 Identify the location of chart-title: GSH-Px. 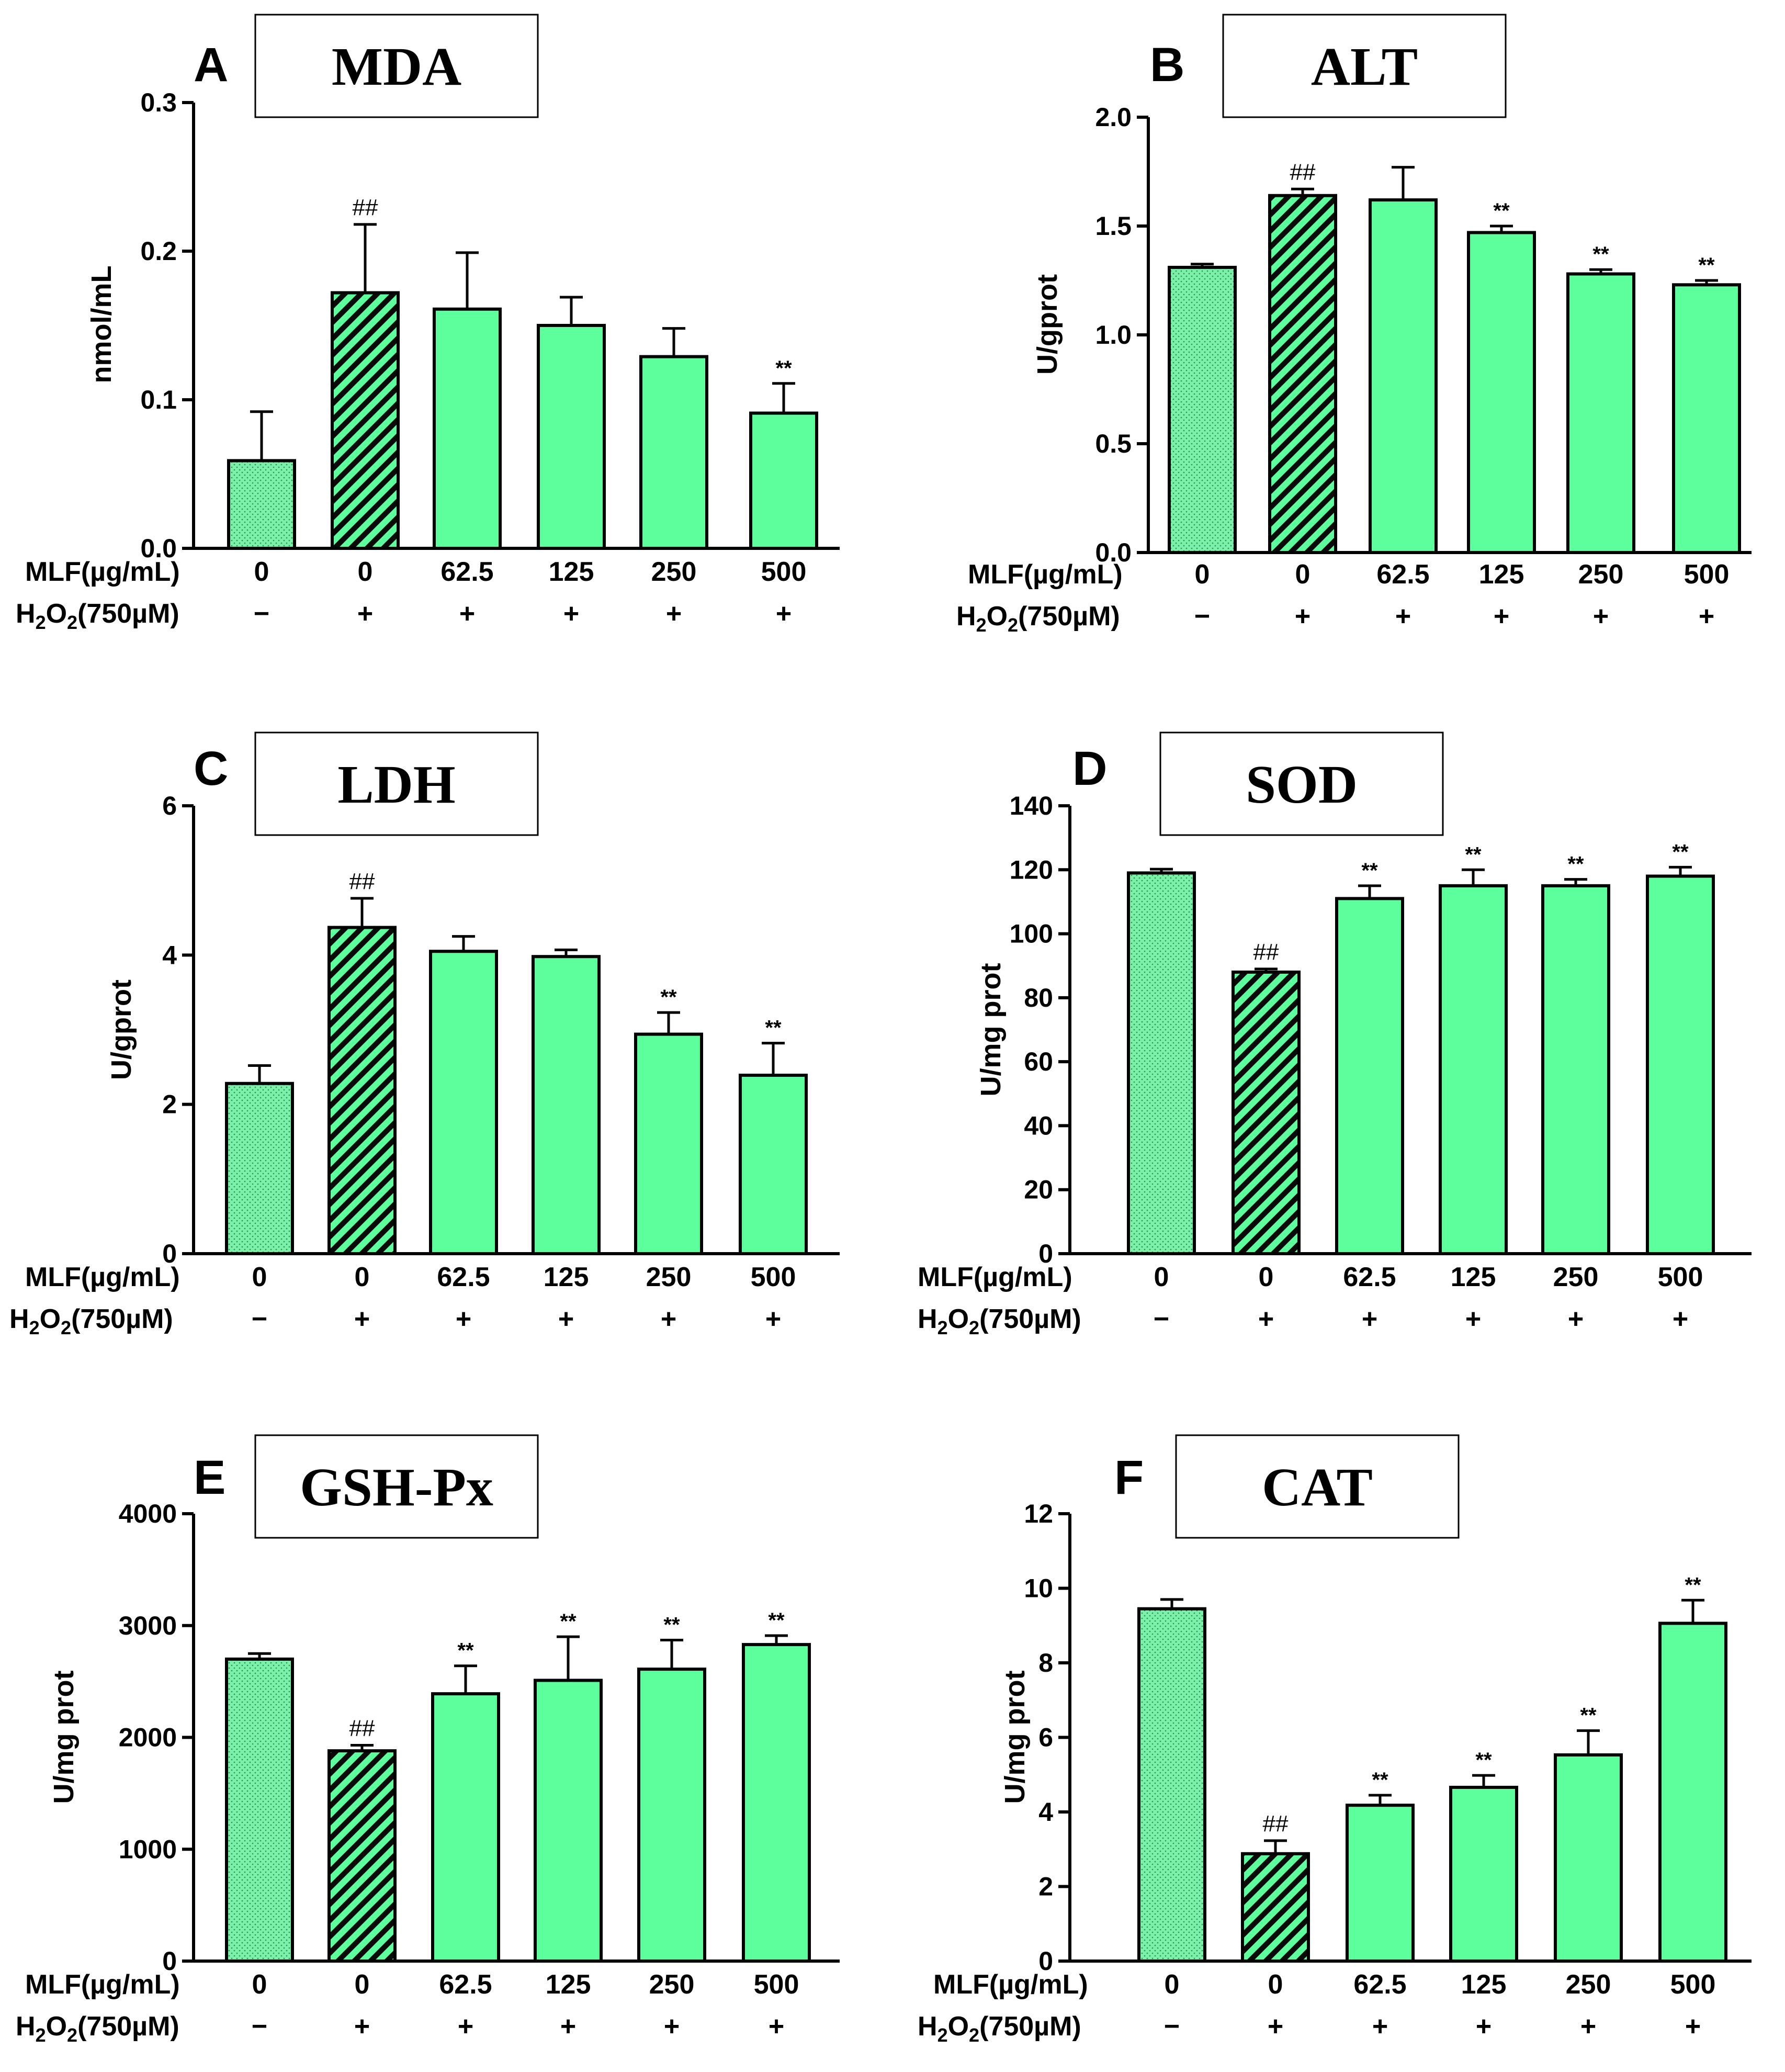
(397, 1487).